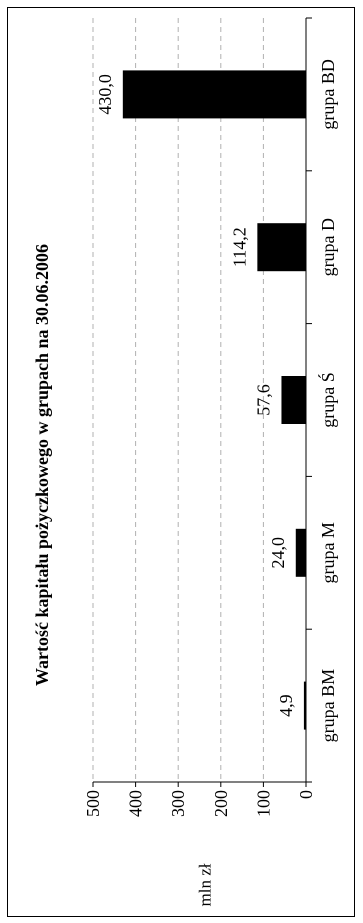  Describe the element at coordinates (263, 803) in the screenshot. I see `y-tick-label: 100` at that location.